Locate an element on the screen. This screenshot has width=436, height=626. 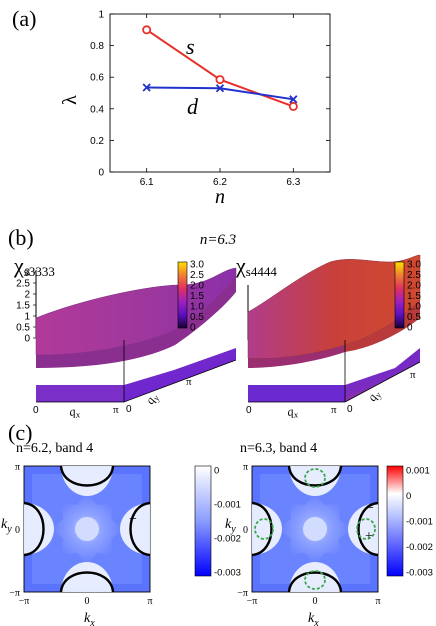
colorbar-right is located at coordinates (399, 295).